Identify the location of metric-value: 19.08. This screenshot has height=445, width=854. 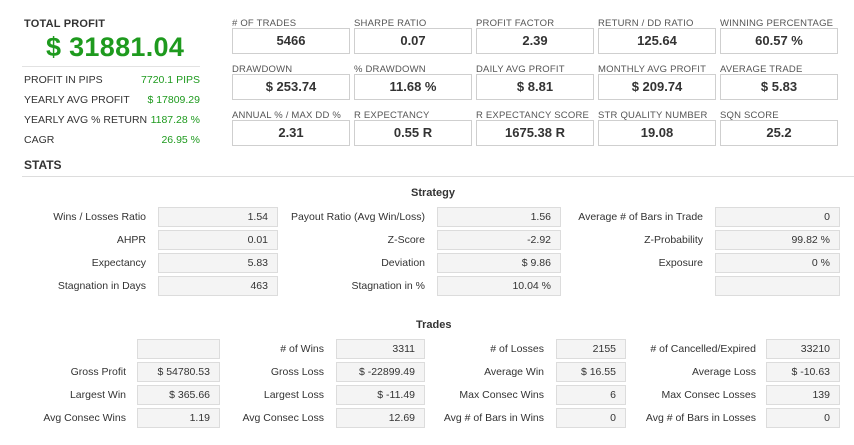
(657, 133).